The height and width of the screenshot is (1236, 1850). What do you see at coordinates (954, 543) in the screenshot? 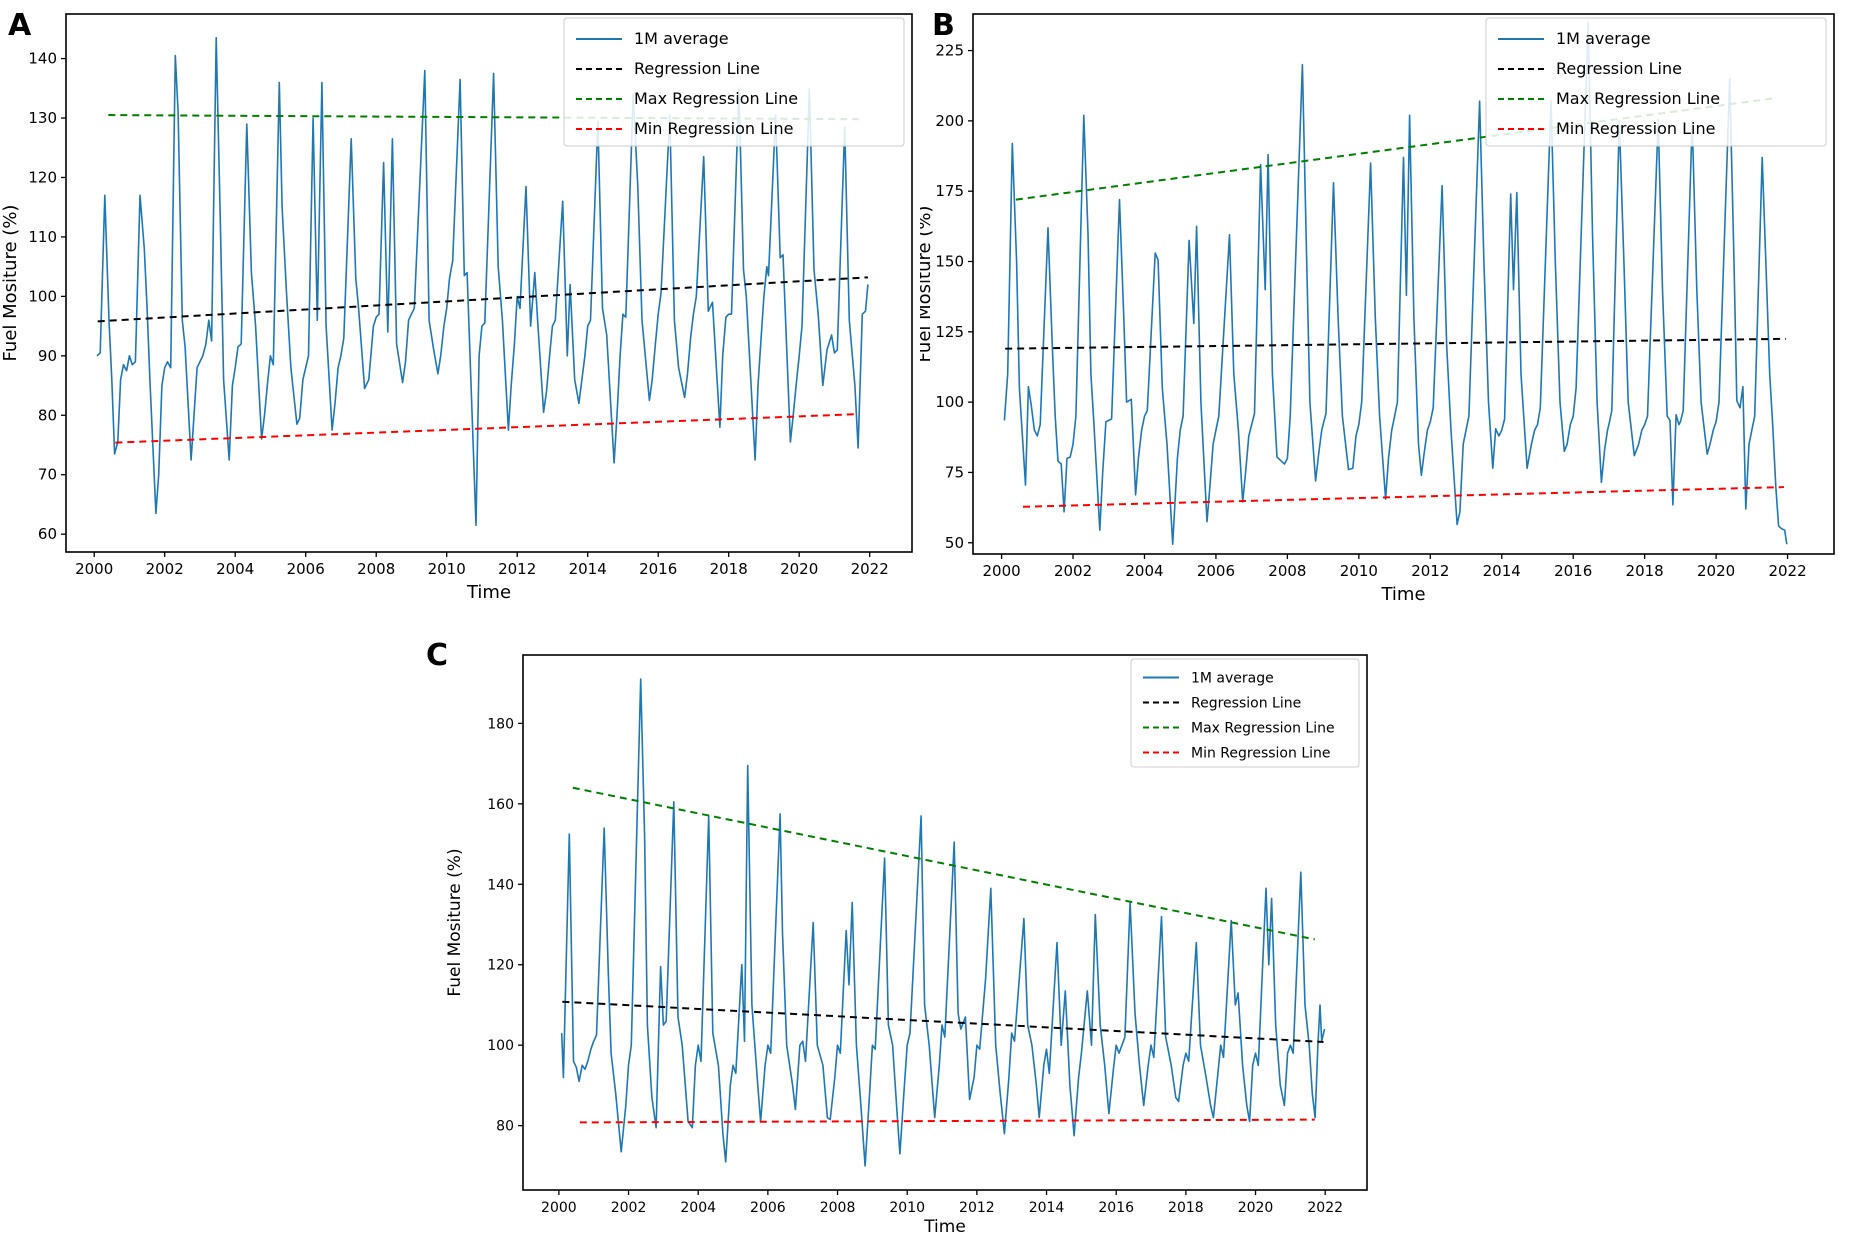
I see `y-tick-label: 50` at bounding box center [954, 543].